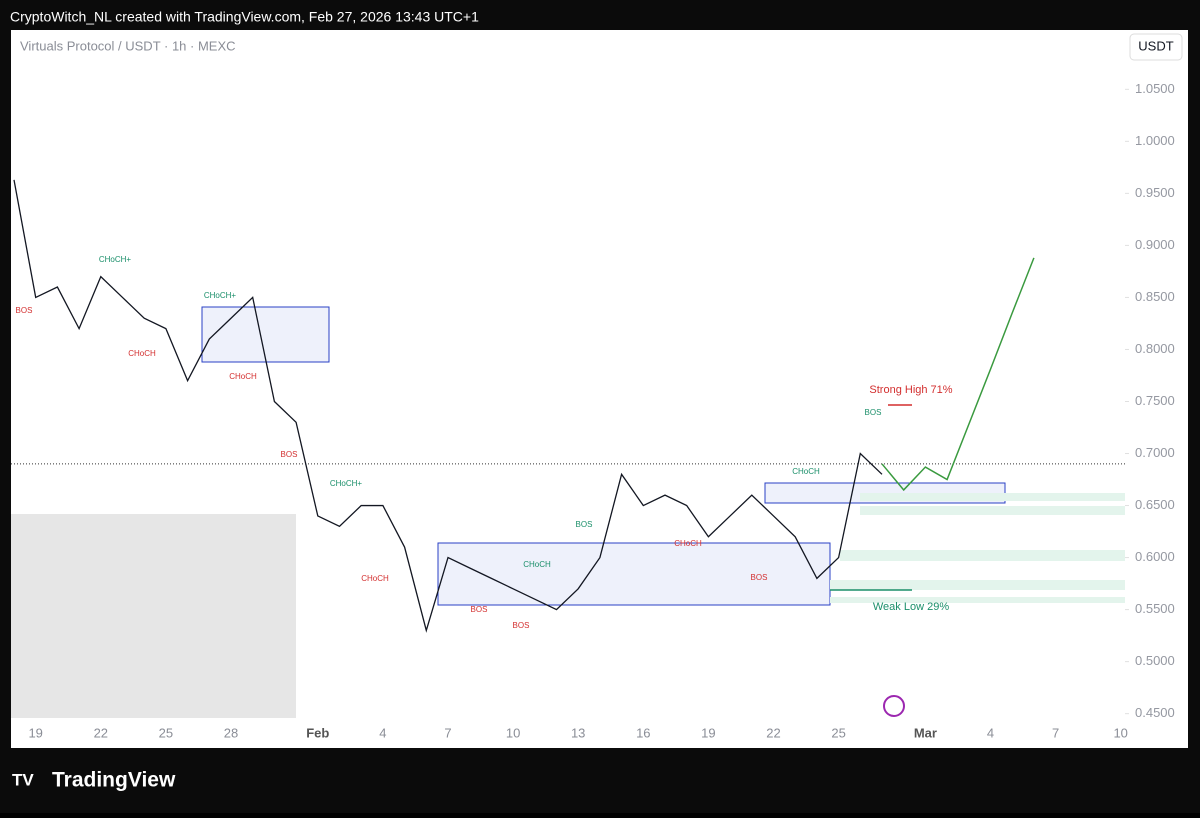 The height and width of the screenshot is (818, 1200). I want to click on shaded-range, so click(153, 616).